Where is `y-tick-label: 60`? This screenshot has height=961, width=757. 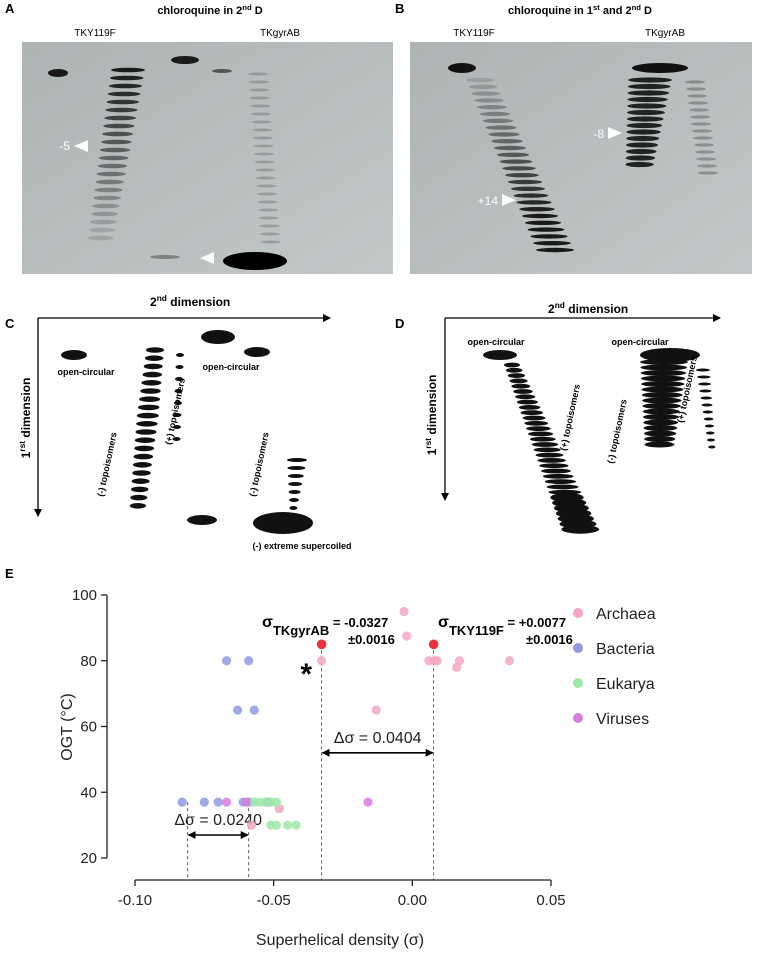 y-tick-label: 60 is located at coordinates (88, 727).